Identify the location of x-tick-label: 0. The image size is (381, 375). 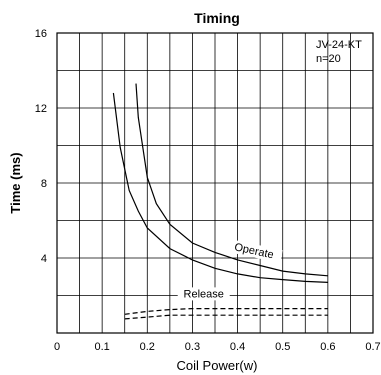
(57, 347).